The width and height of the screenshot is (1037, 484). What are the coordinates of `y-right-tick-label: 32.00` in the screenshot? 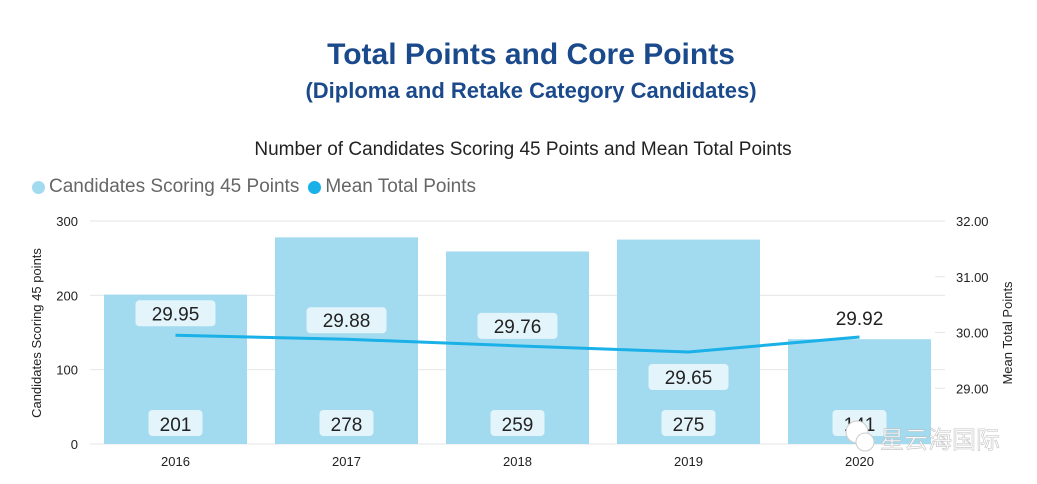 It's located at (972, 221).